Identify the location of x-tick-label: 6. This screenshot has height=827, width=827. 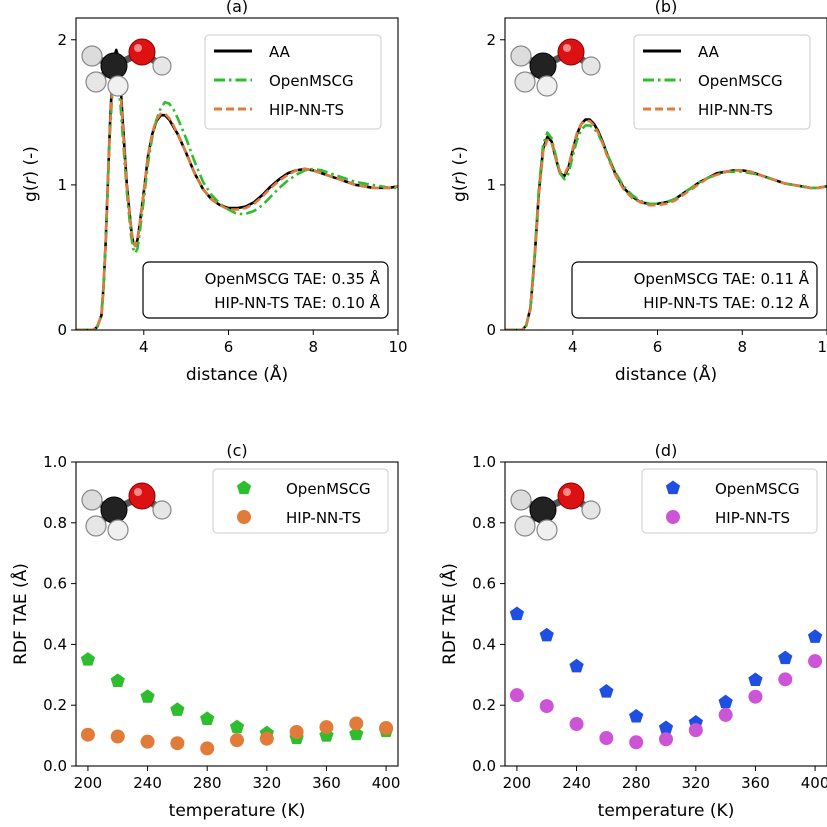
(229, 347).